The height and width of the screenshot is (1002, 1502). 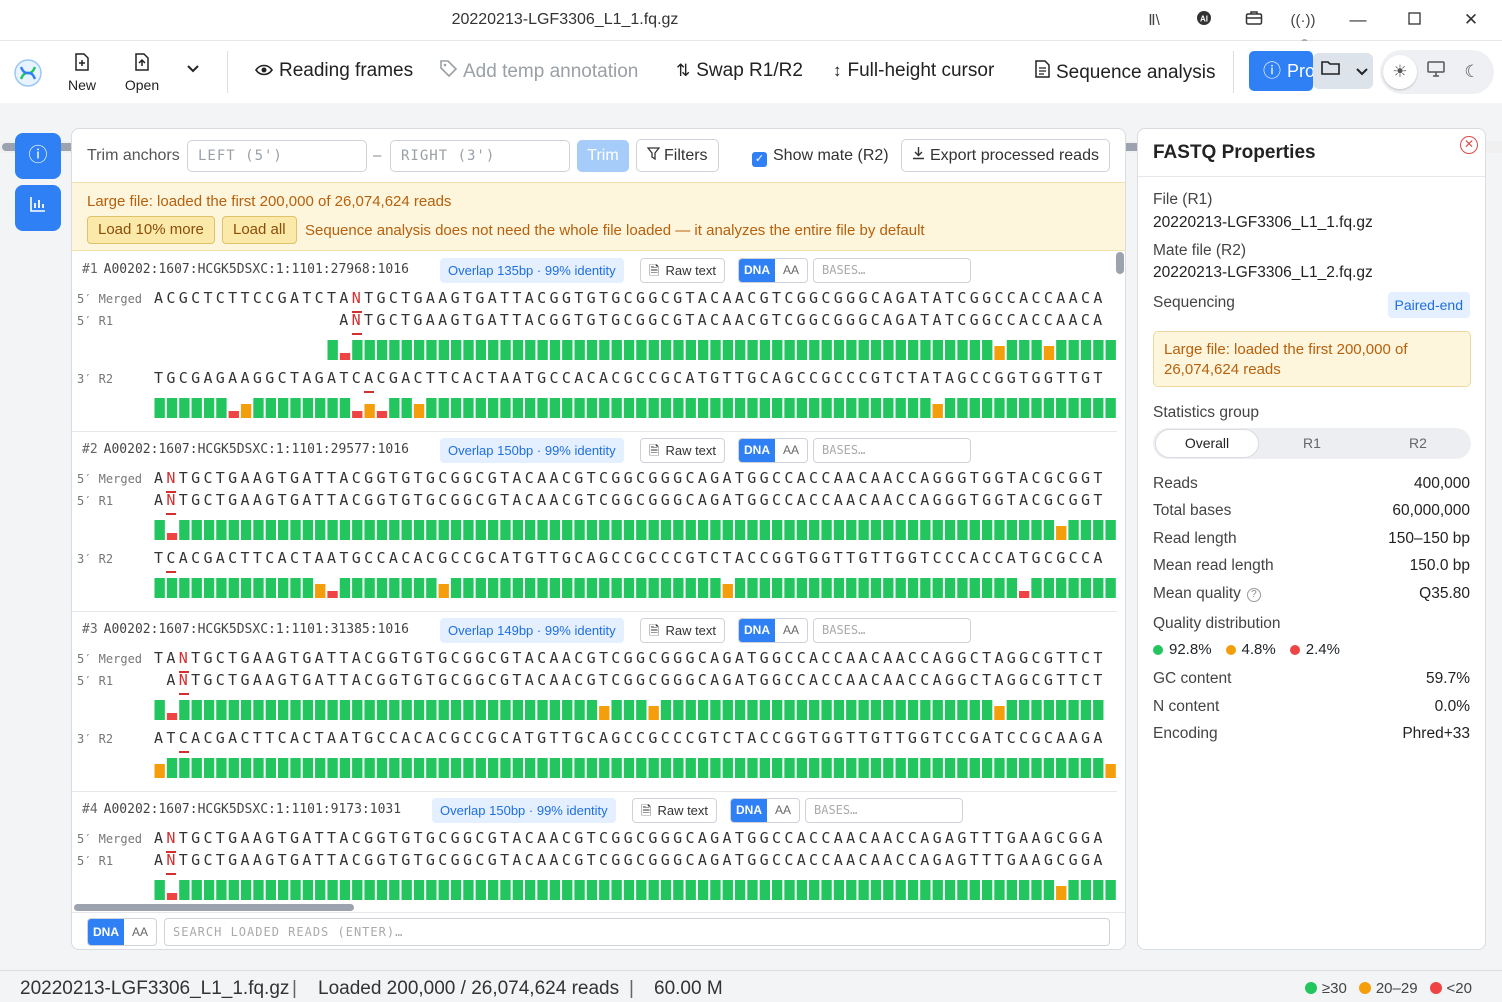 What do you see at coordinates (142, 73) in the screenshot?
I see `open-button: Open` at bounding box center [142, 73].